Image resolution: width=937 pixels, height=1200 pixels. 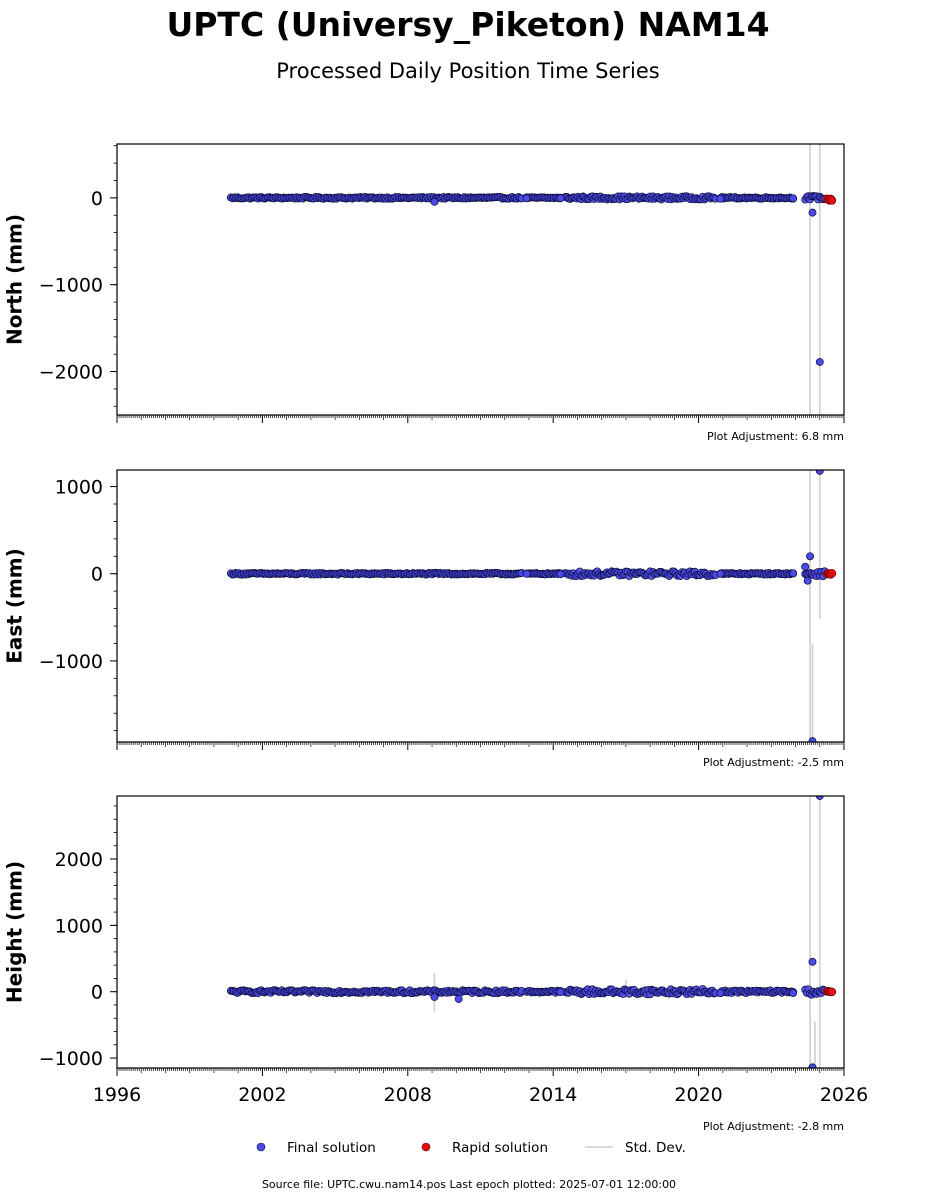 What do you see at coordinates (261, 1147) in the screenshot?
I see `legend-final-marker` at bounding box center [261, 1147].